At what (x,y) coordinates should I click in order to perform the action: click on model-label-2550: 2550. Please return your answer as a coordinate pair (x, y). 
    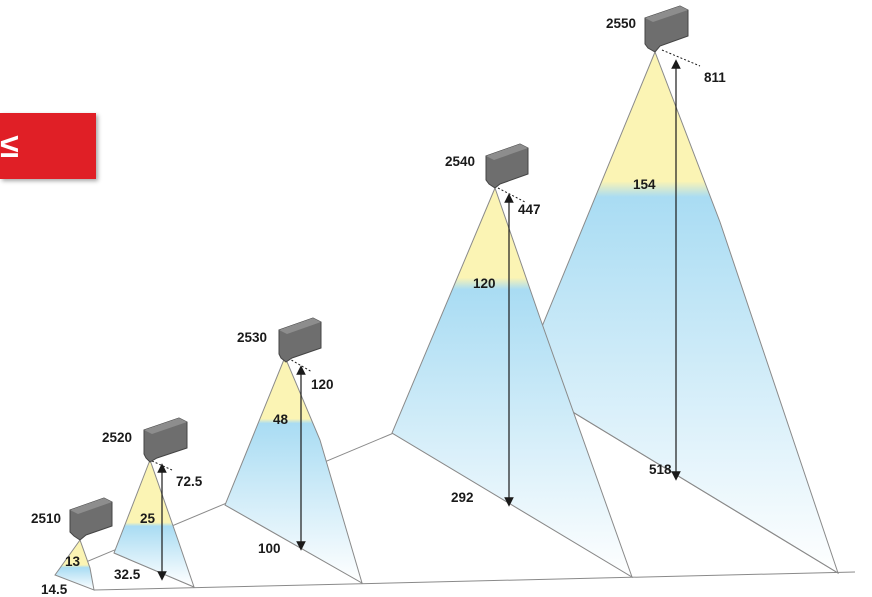
    Looking at the image, I should click on (621, 23).